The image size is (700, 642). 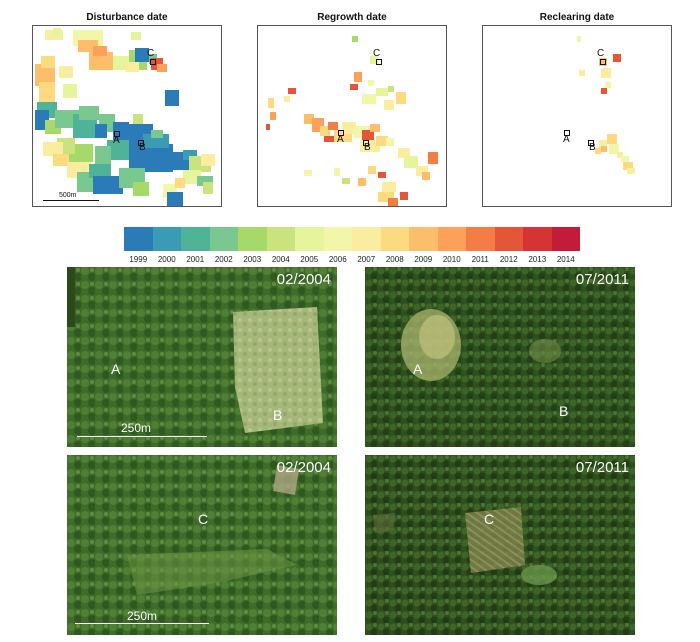 I want to click on legend-year-2009: 2009, so click(x=423, y=259).